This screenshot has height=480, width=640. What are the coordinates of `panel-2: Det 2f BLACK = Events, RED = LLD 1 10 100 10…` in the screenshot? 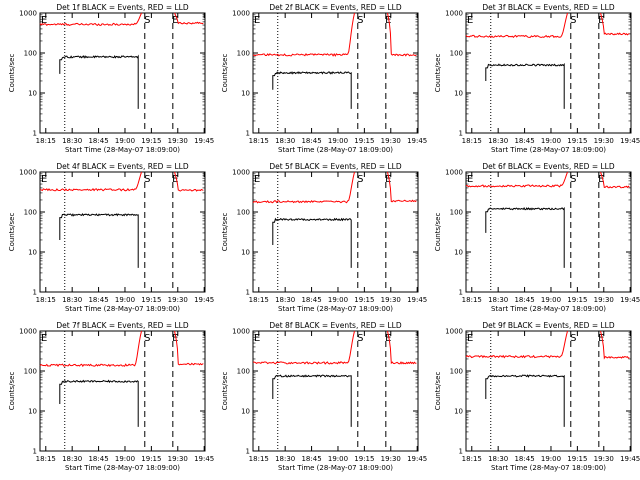 It's located at (324, 78).